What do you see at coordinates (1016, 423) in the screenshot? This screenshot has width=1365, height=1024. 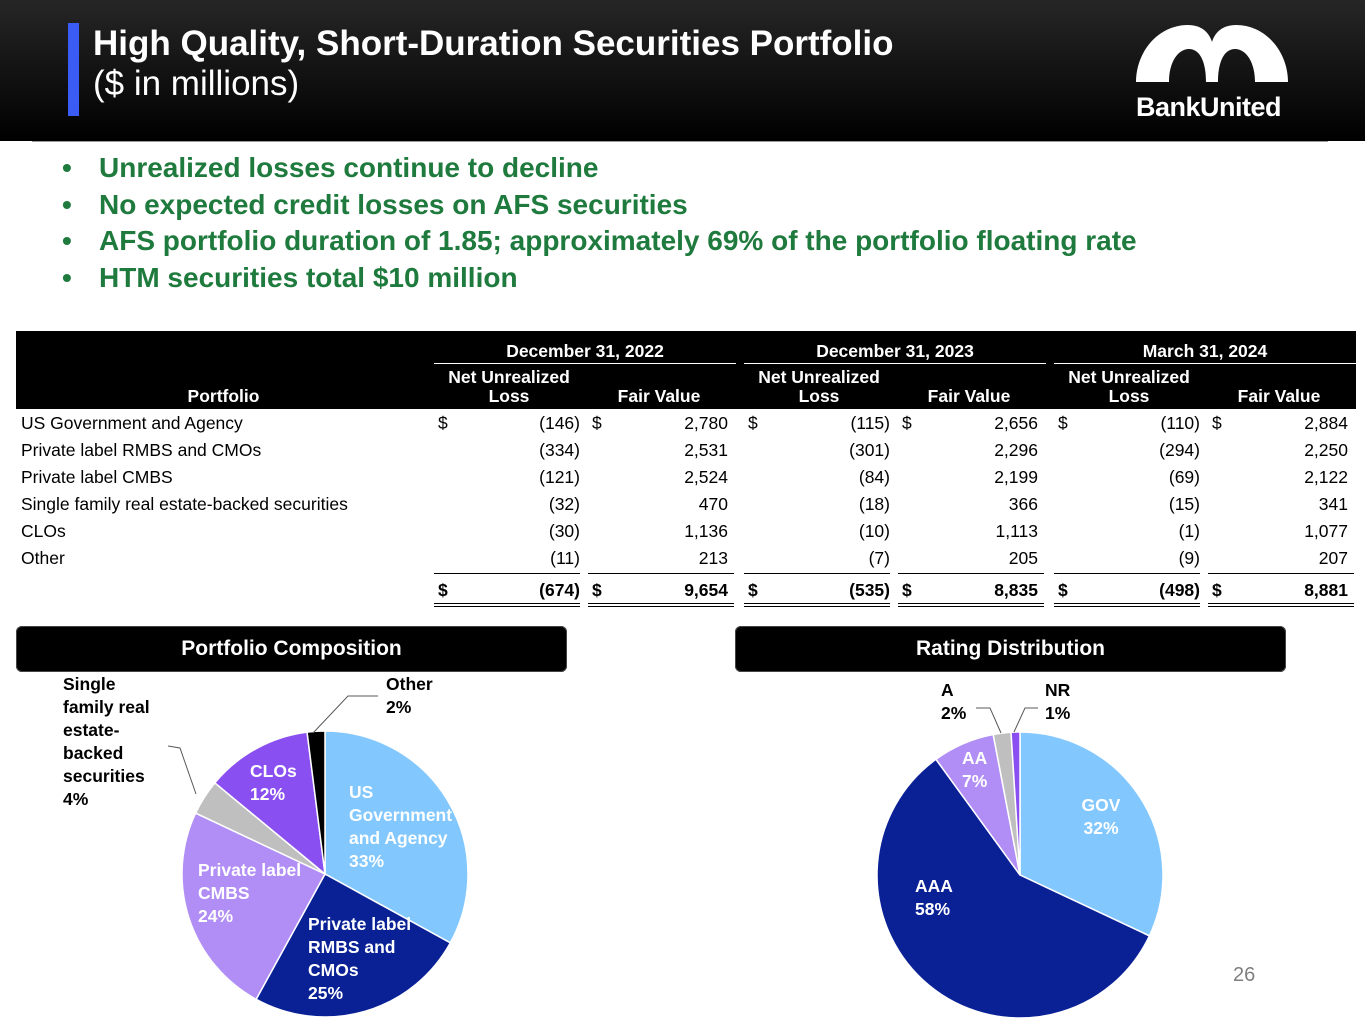 I see `table-cell: 2,656` at bounding box center [1016, 423].